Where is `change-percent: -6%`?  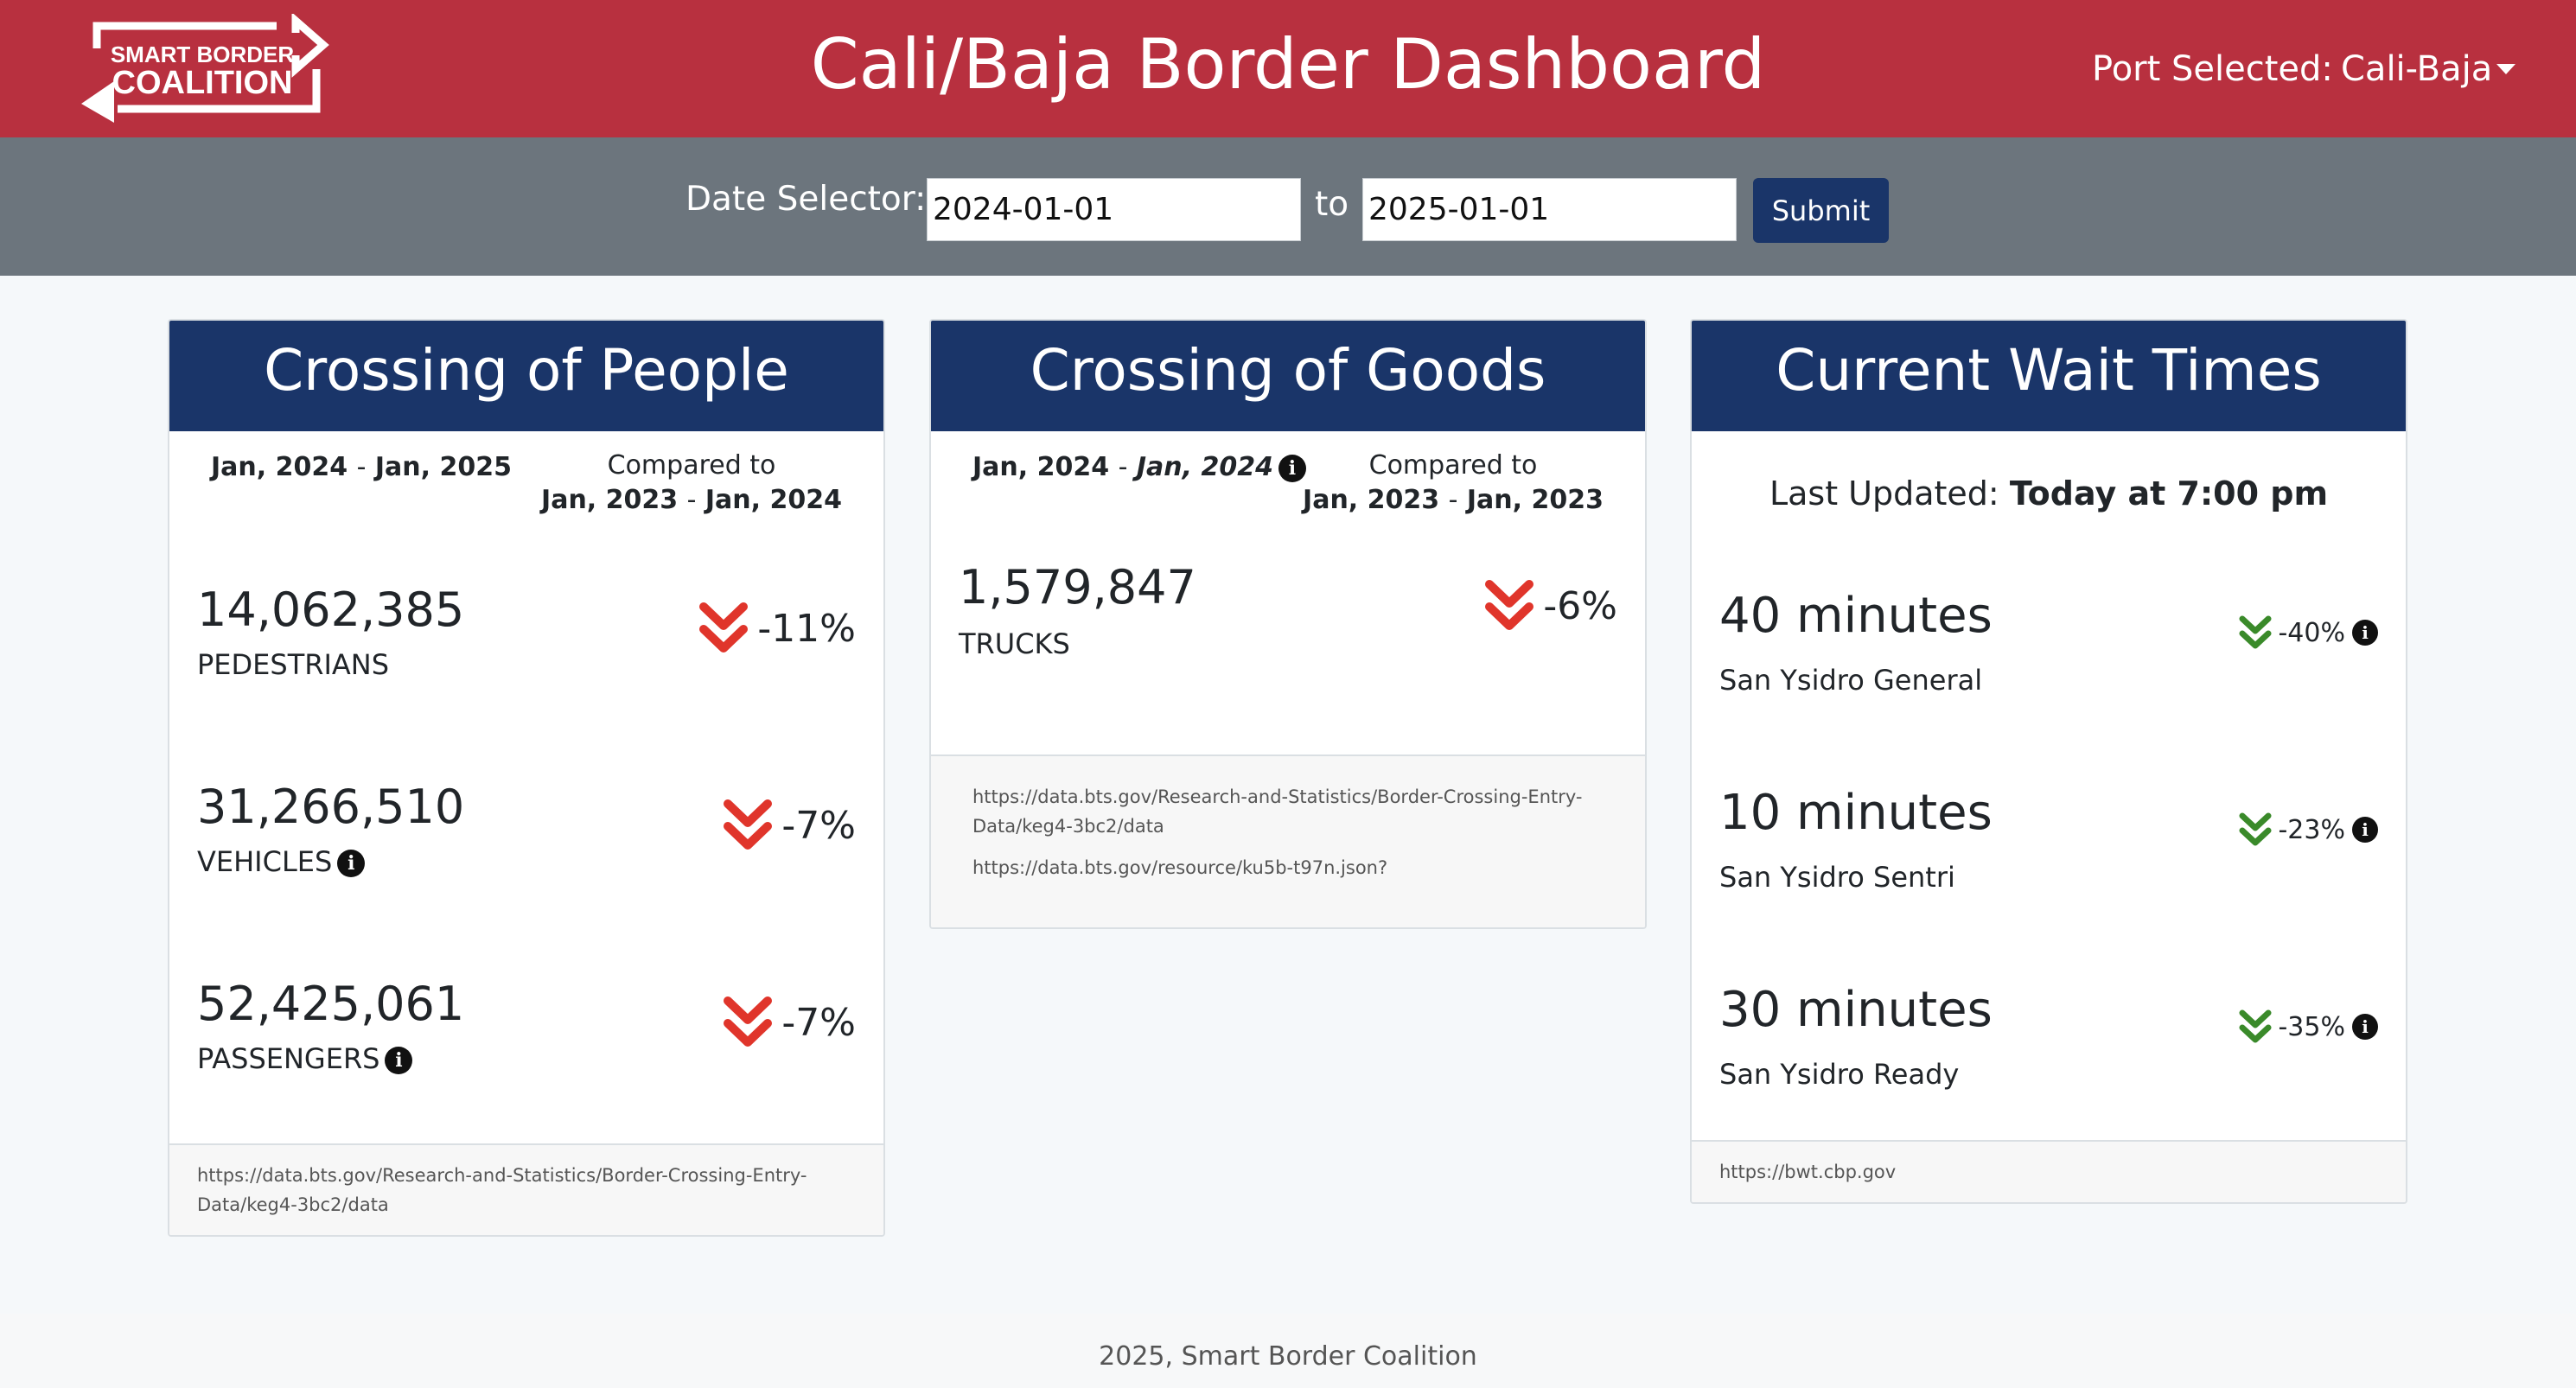
change-percent: -6% is located at coordinates (1580, 605).